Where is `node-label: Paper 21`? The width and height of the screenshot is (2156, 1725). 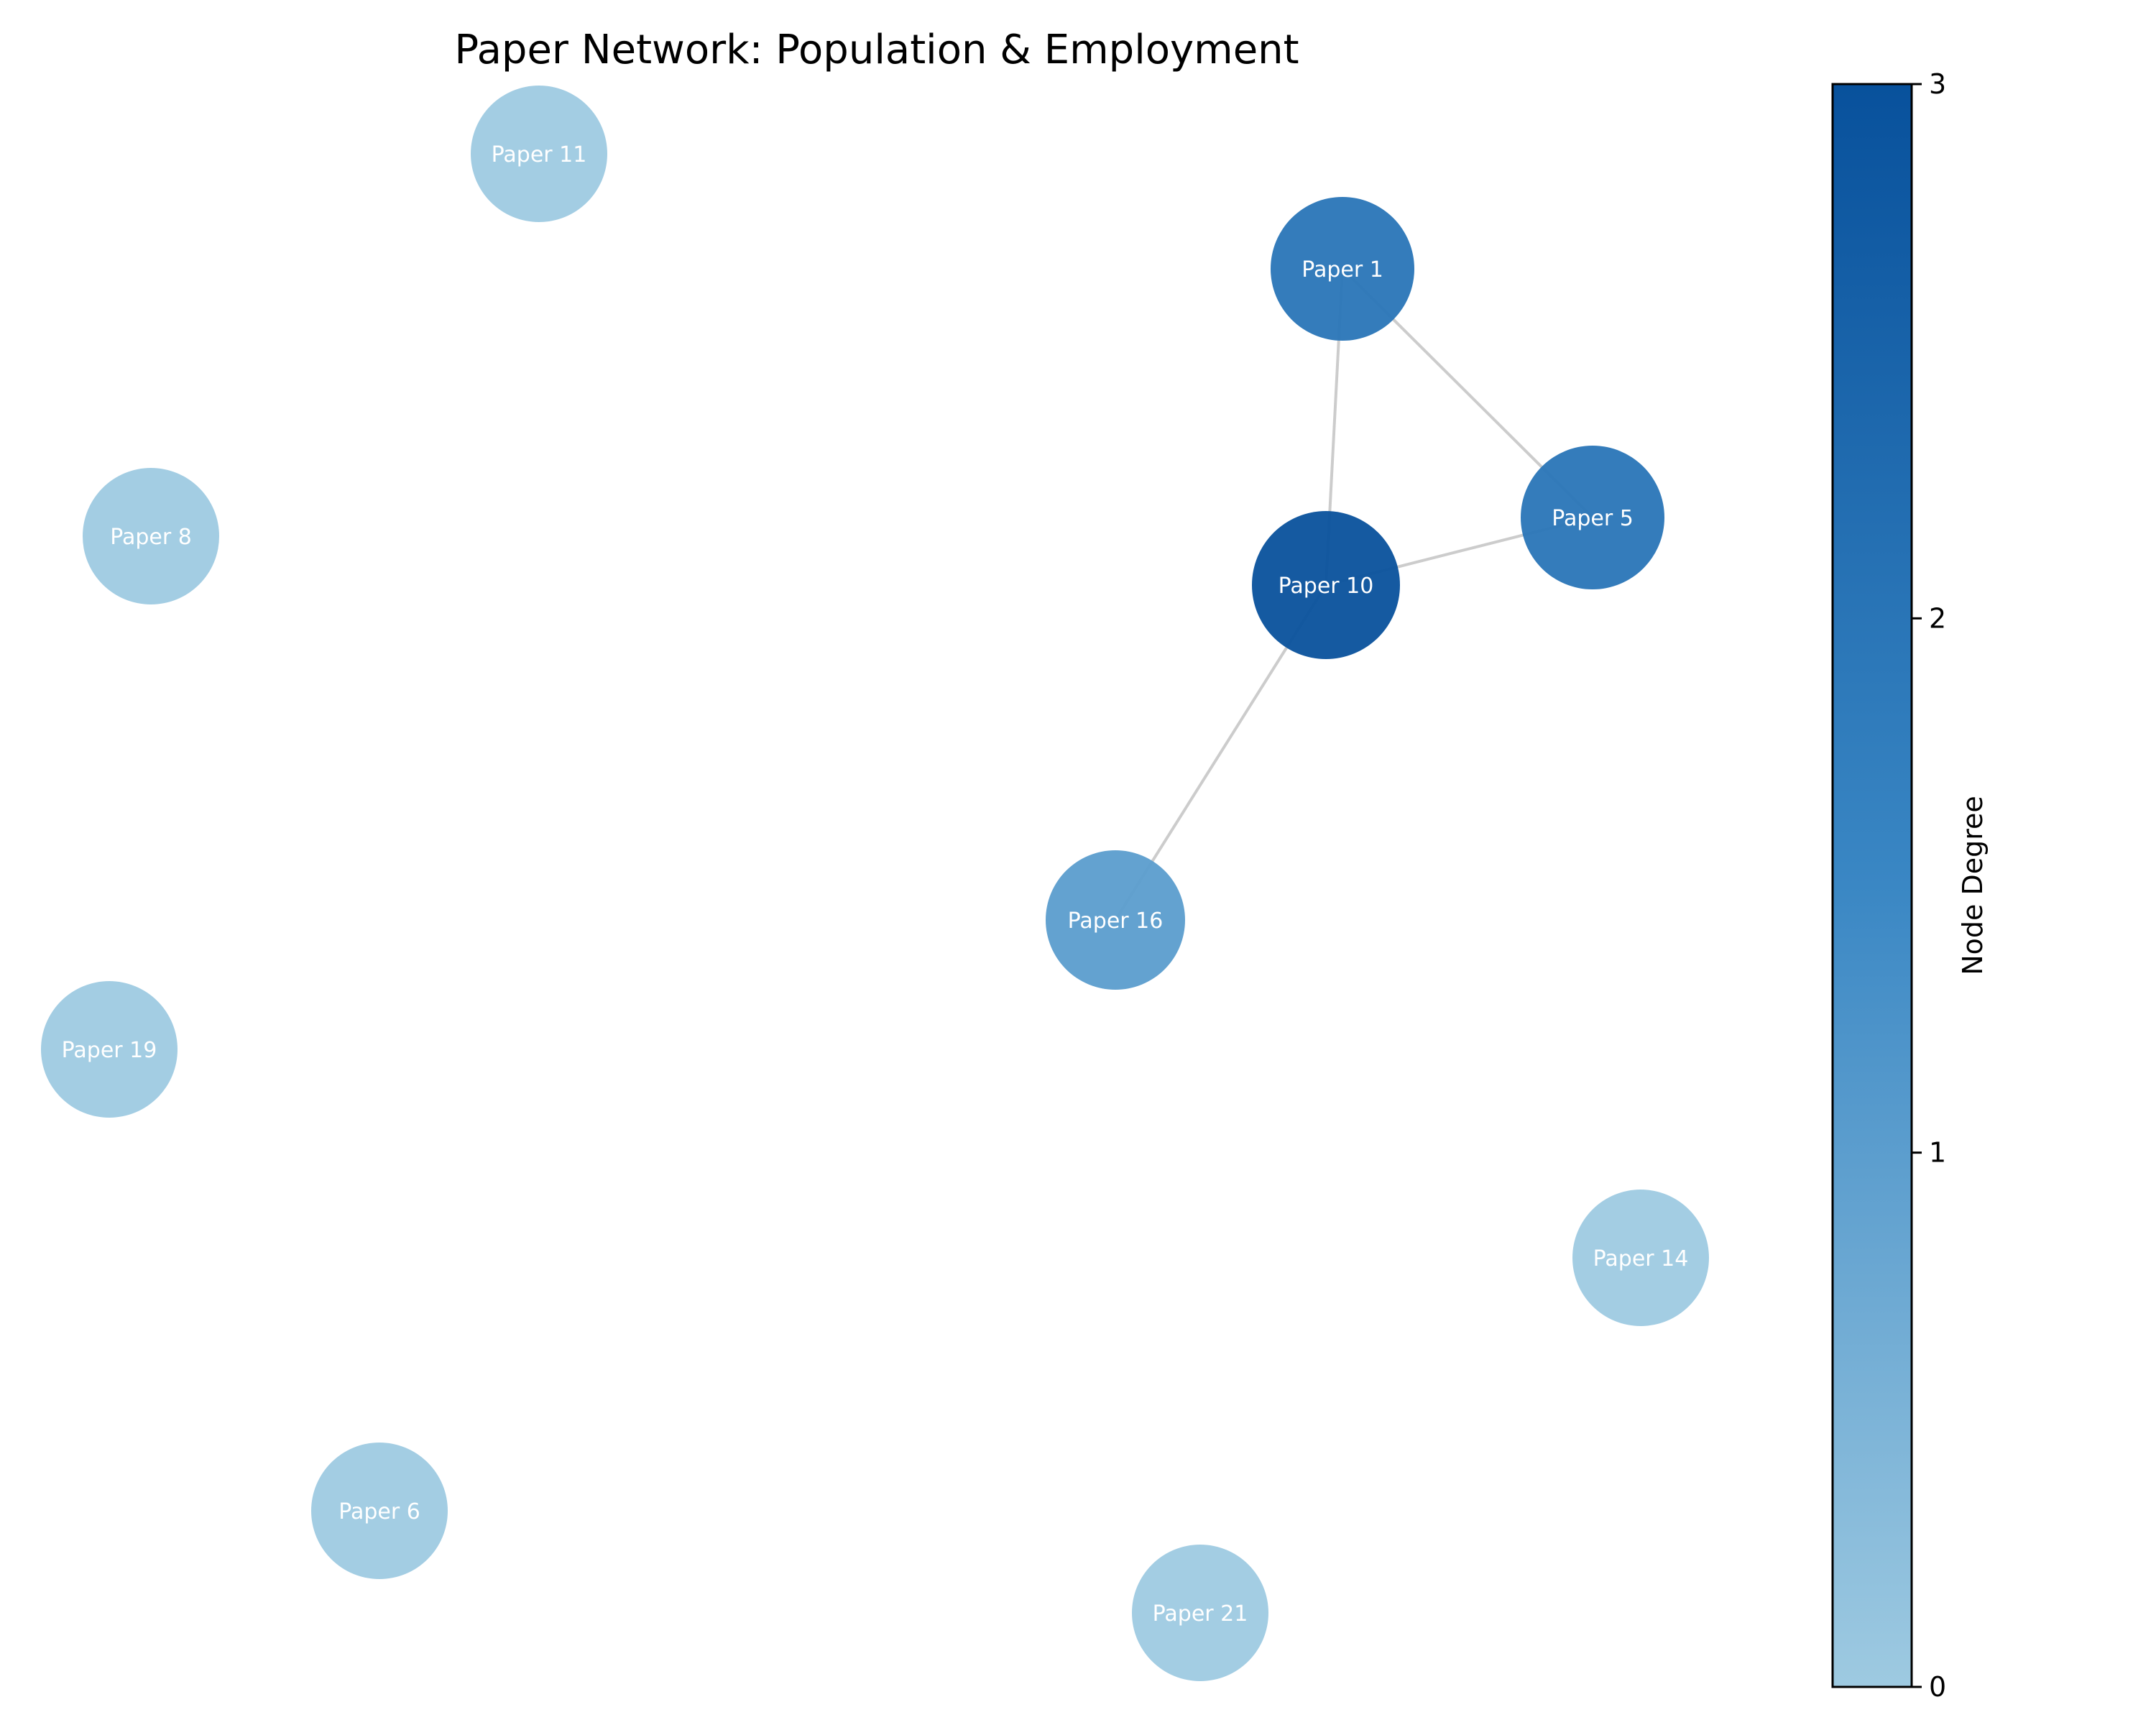
node-label: Paper 21 is located at coordinates (1200, 1614).